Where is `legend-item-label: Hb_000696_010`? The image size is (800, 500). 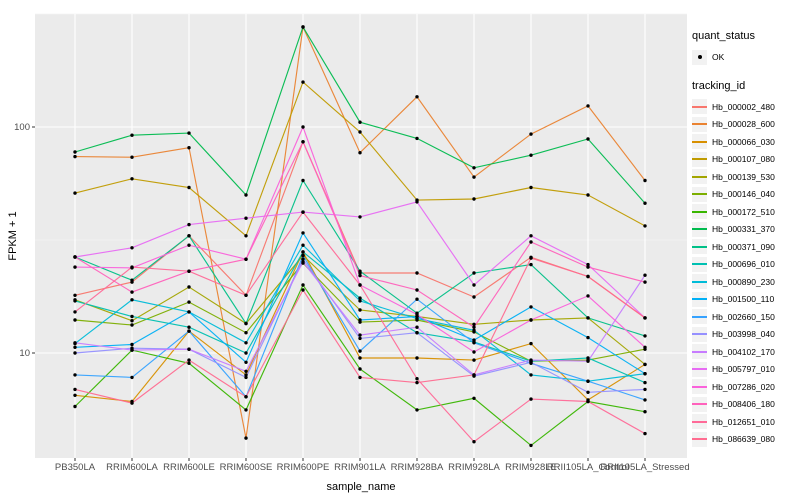
legend-item-label: Hb_000696_010 is located at coordinates (743, 264).